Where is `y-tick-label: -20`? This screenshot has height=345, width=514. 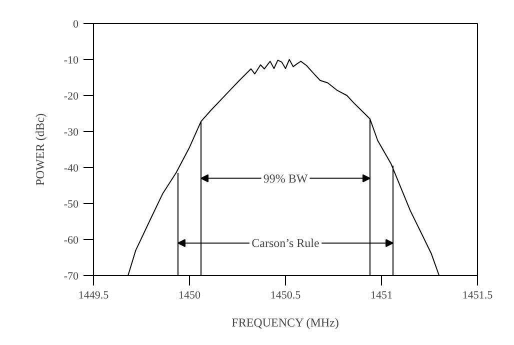
y-tick-label: -20 is located at coordinates (71, 96).